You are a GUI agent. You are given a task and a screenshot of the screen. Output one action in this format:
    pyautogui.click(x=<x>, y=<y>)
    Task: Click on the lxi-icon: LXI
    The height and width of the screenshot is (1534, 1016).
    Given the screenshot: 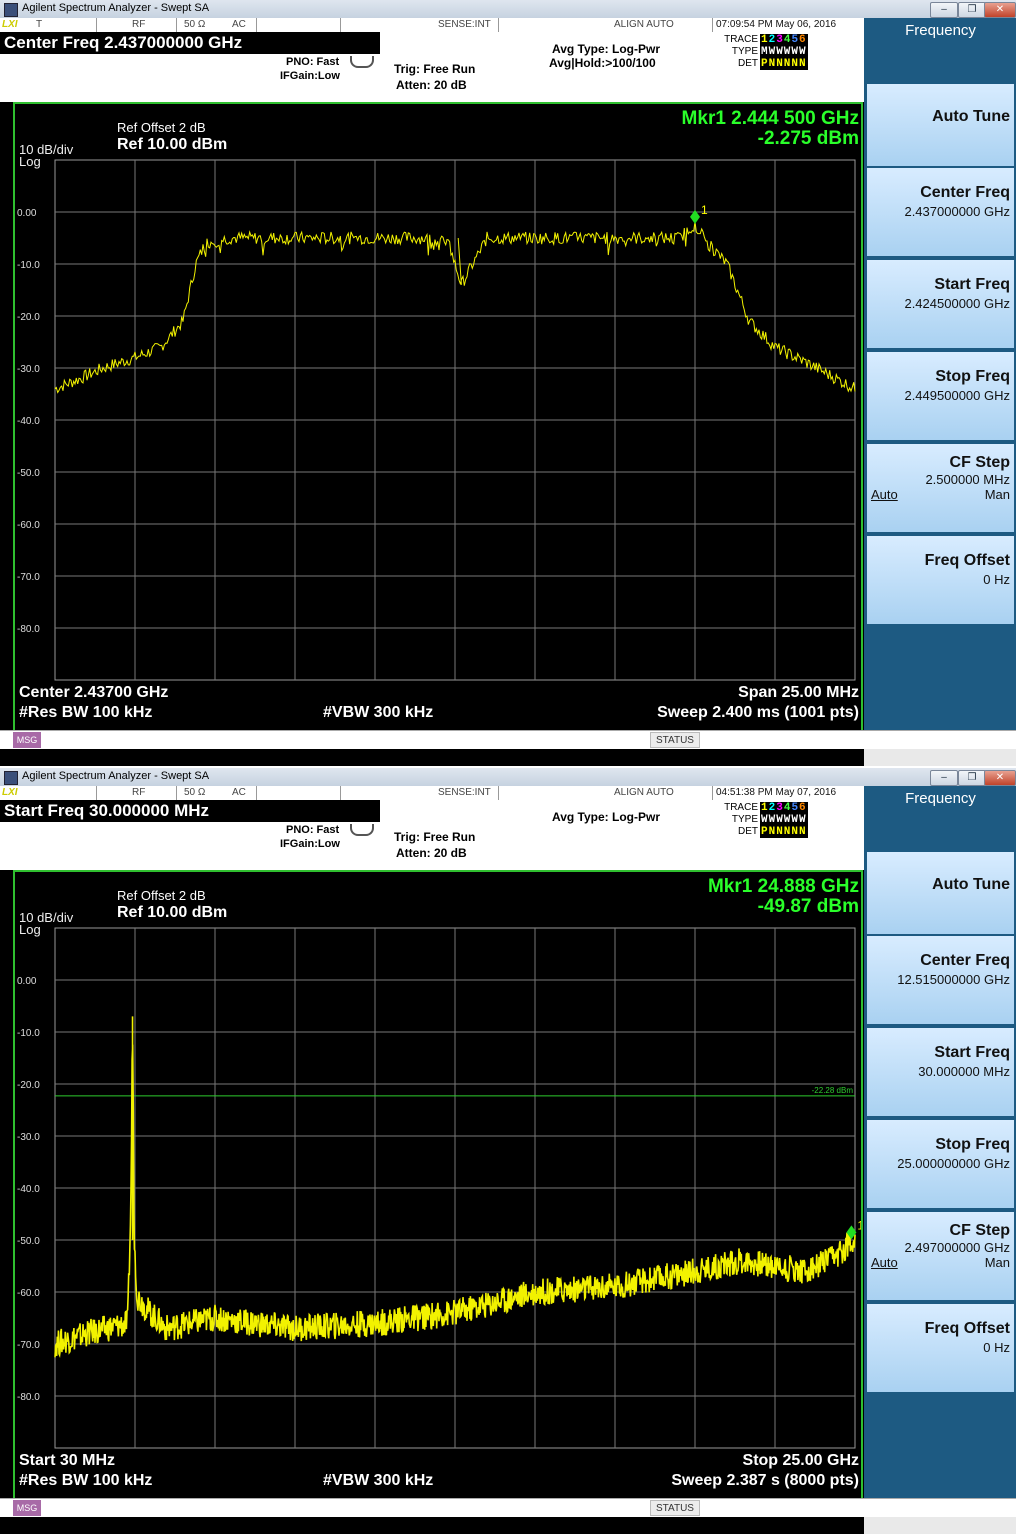 What is the action you would take?
    pyautogui.click(x=10, y=24)
    